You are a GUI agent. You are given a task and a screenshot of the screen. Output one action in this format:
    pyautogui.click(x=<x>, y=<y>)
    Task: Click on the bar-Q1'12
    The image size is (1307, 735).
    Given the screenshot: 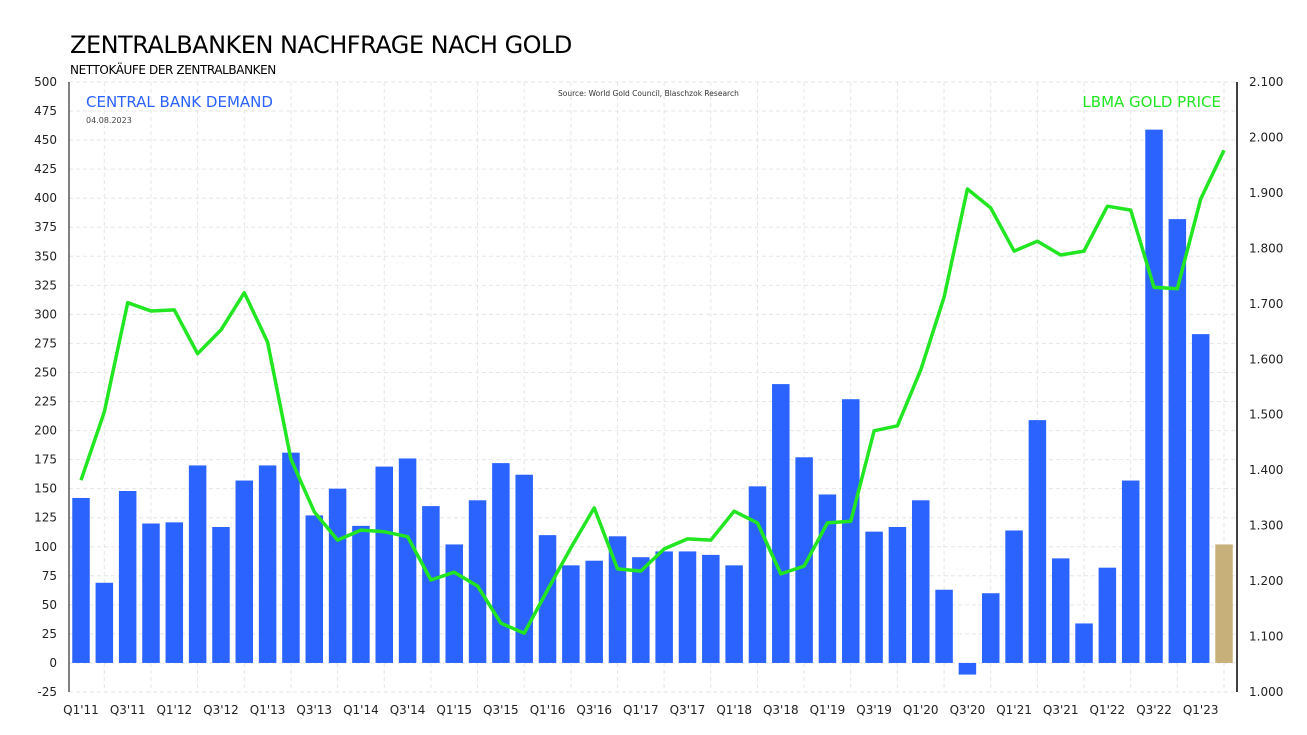 What is the action you would take?
    pyautogui.click(x=174, y=592)
    